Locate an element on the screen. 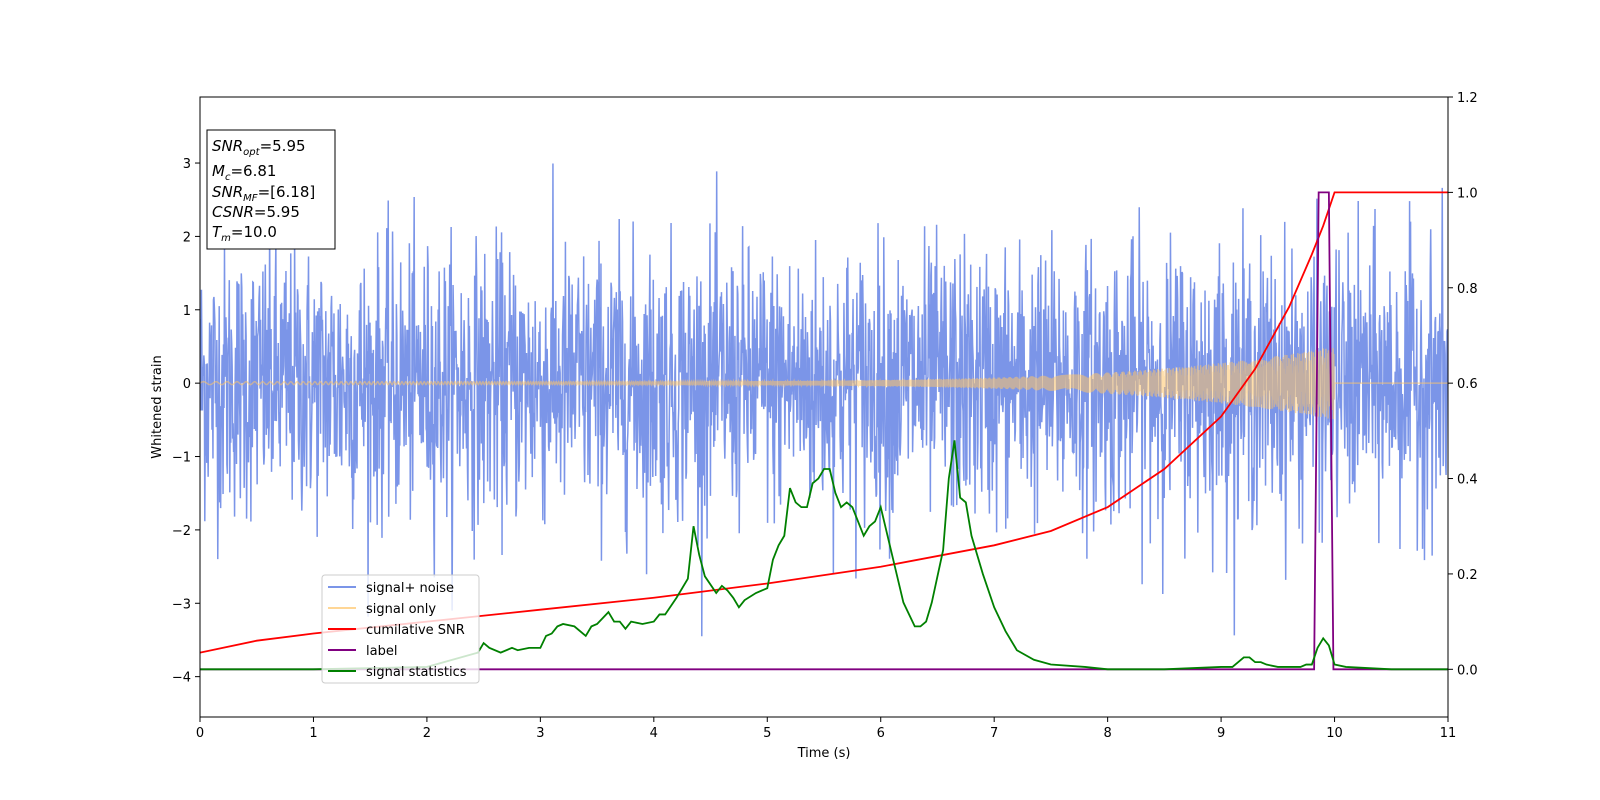  info-box-line: Tm=10.0 is located at coordinates (244, 233).